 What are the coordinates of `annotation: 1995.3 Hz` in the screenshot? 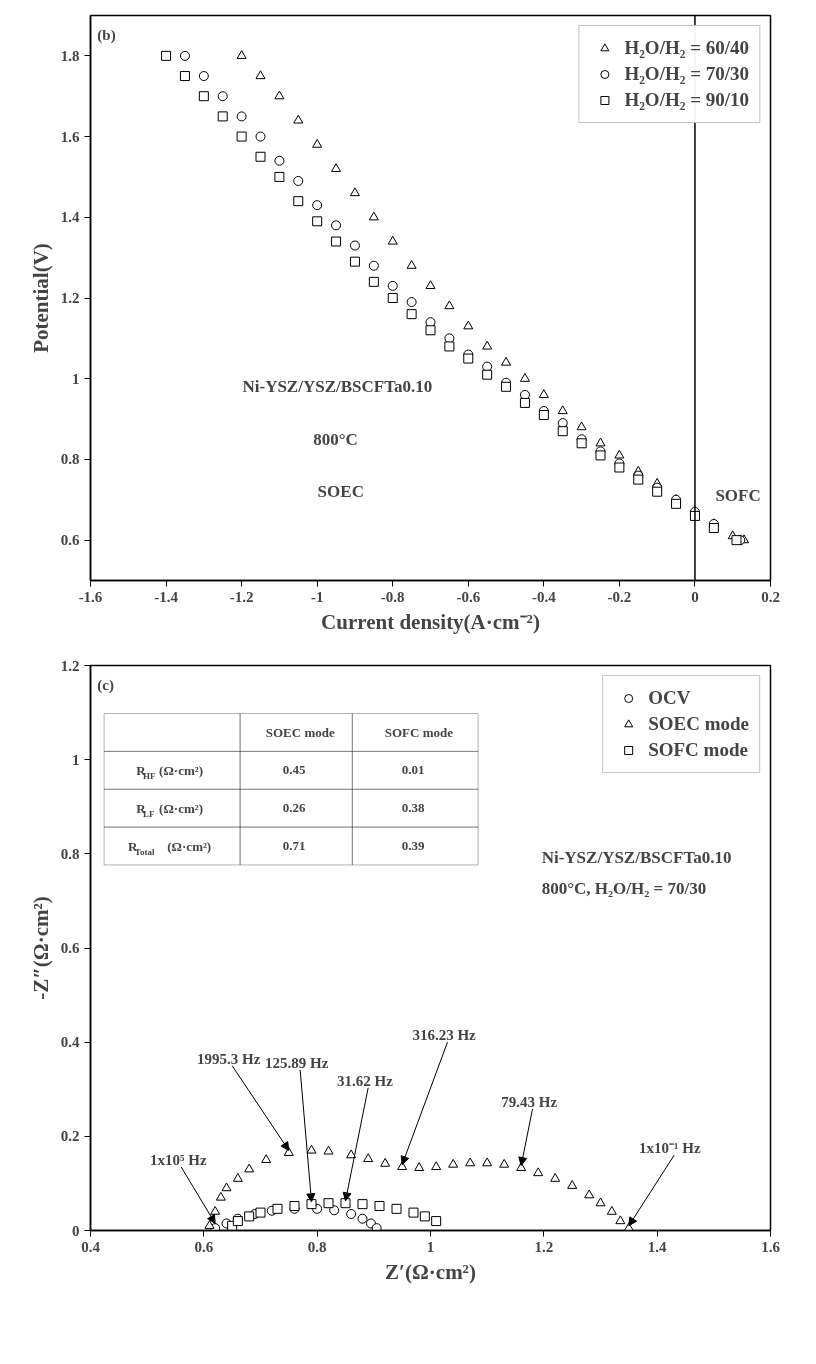 It's located at (229, 1058).